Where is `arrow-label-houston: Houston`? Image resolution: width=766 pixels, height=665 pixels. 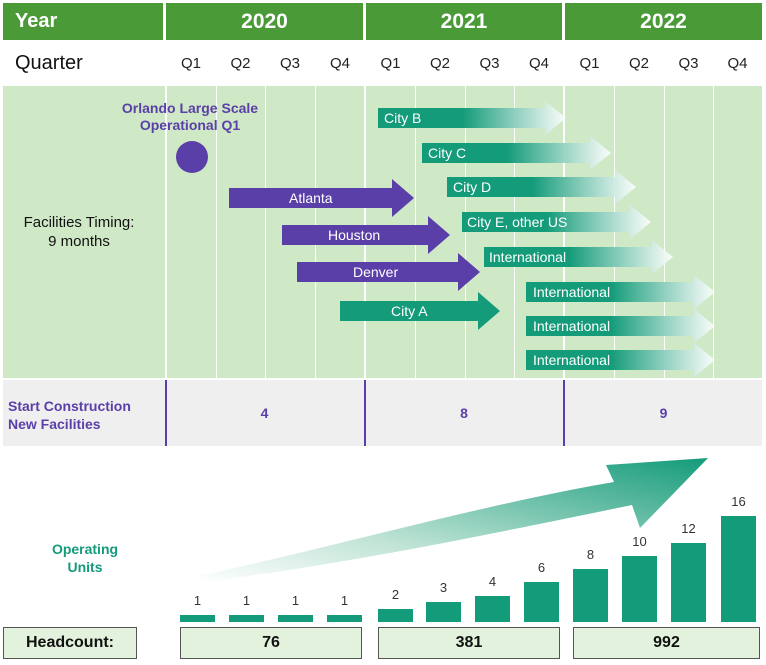
arrow-label-houston: Houston is located at coordinates (354, 235).